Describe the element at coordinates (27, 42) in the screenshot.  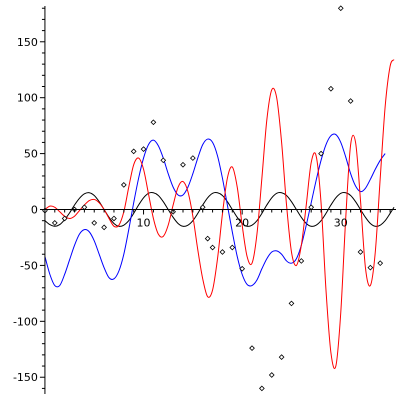
I see `y-tick-label: 150` at that location.